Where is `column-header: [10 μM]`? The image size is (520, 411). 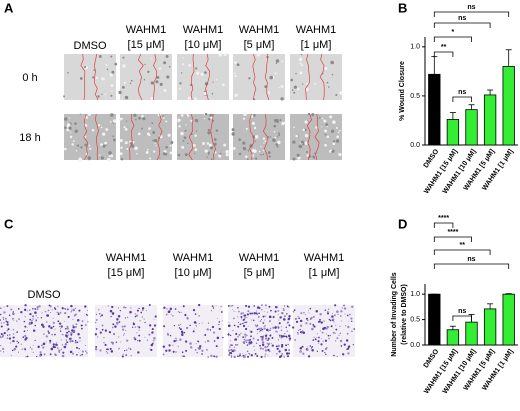
column-header: [10 μM] is located at coordinates (193, 273).